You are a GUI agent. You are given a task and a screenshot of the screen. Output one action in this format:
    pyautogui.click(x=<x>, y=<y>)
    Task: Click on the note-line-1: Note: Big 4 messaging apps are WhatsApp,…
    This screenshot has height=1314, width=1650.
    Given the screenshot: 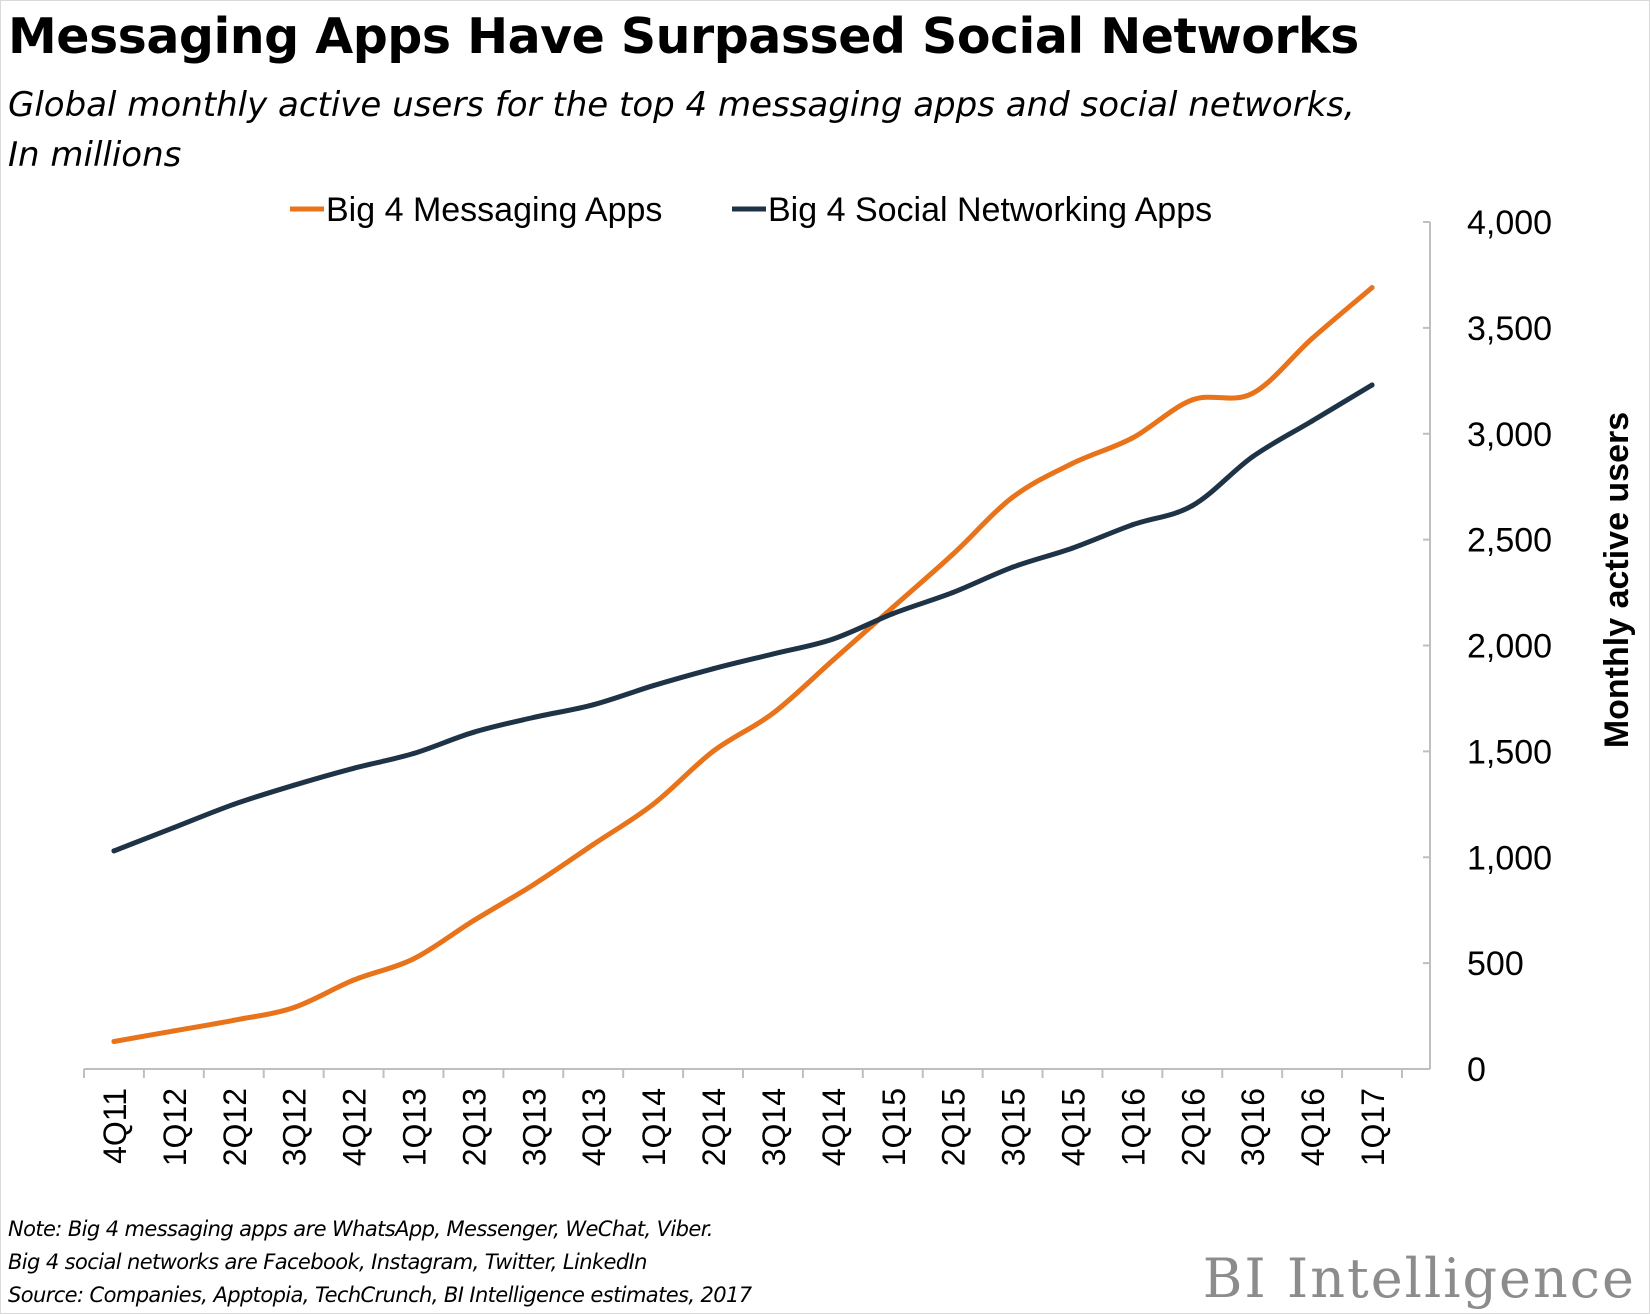 What is the action you would take?
    pyautogui.click(x=360, y=1229)
    